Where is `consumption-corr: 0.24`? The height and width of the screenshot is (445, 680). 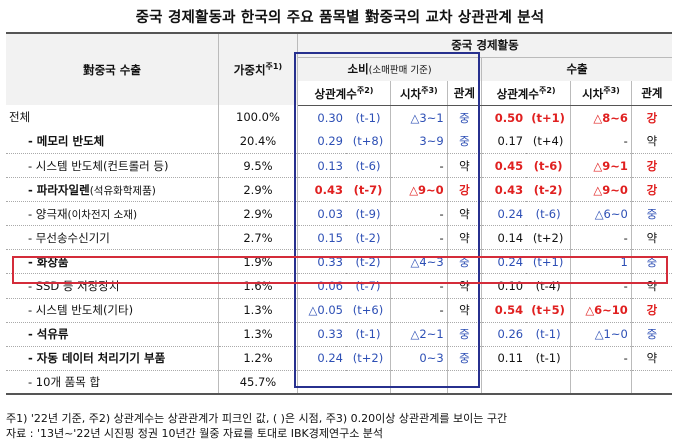
consumption-corr: 0.24 is located at coordinates (321, 358).